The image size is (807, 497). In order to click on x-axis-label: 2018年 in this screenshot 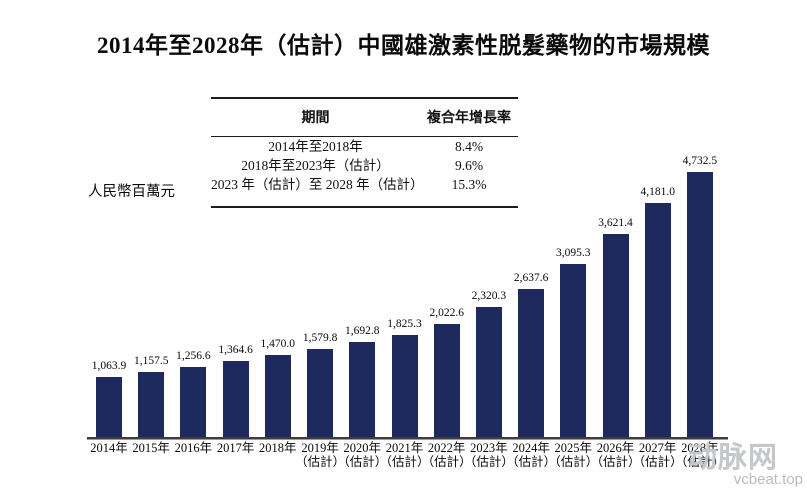, I will do `click(278, 448)`.